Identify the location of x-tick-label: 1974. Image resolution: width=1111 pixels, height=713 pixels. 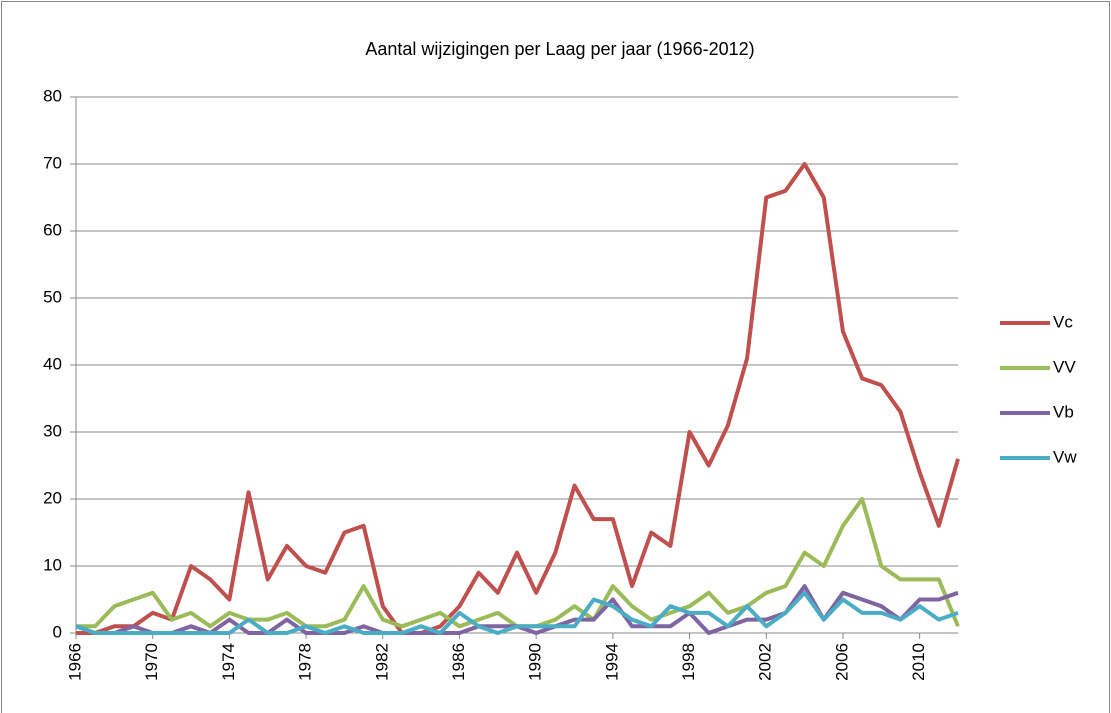
(228, 662).